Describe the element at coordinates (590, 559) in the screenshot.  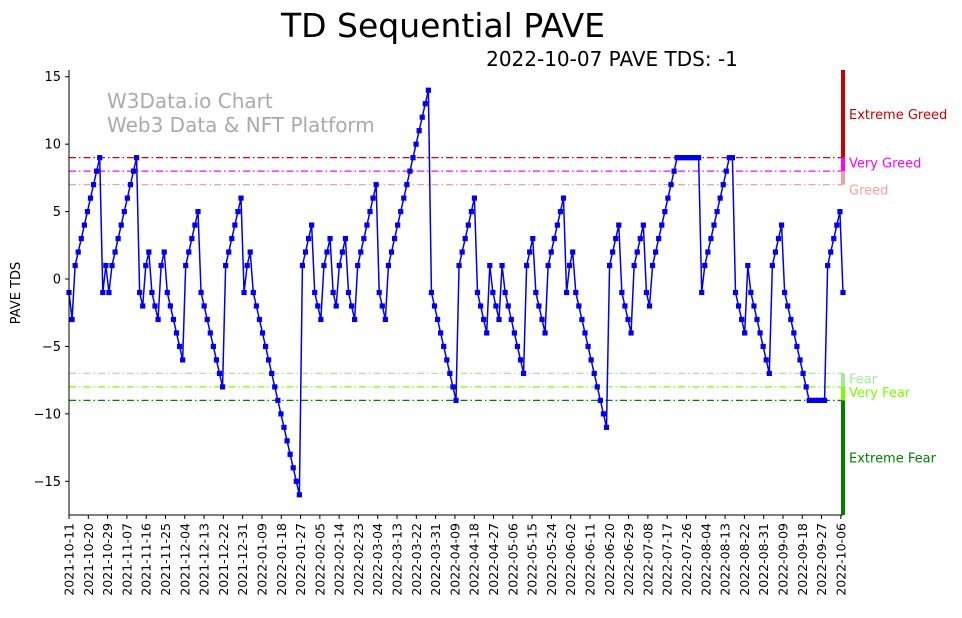
I see `x-tick-label: 2022-06-11` at that location.